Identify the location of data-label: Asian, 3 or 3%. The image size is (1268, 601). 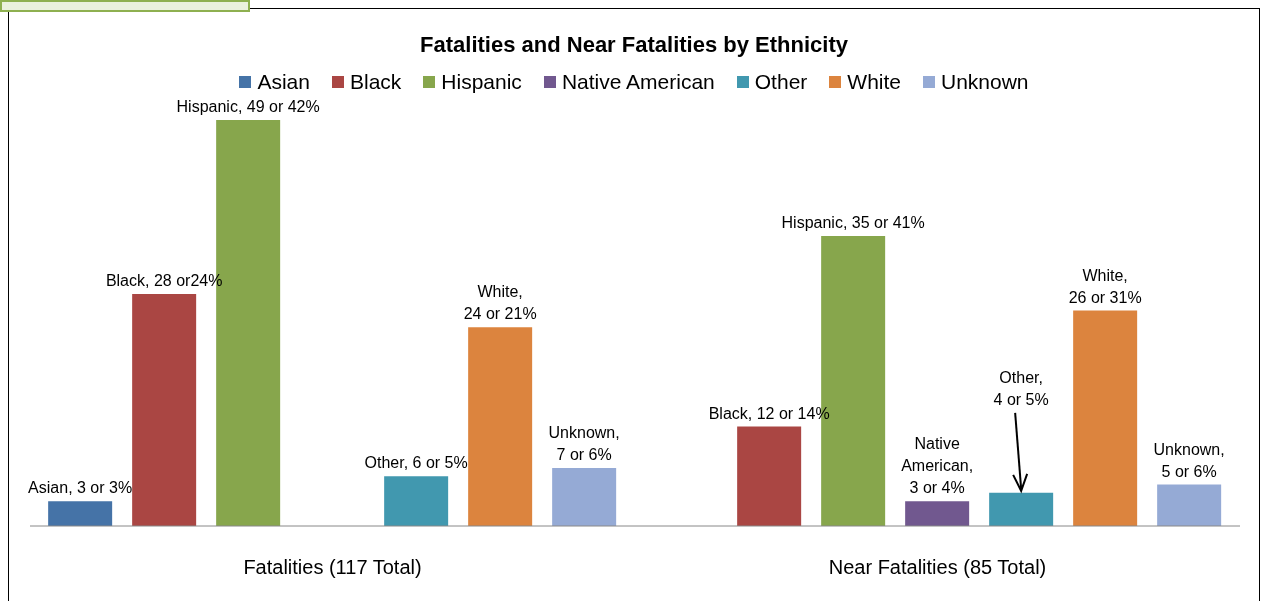
(80, 488).